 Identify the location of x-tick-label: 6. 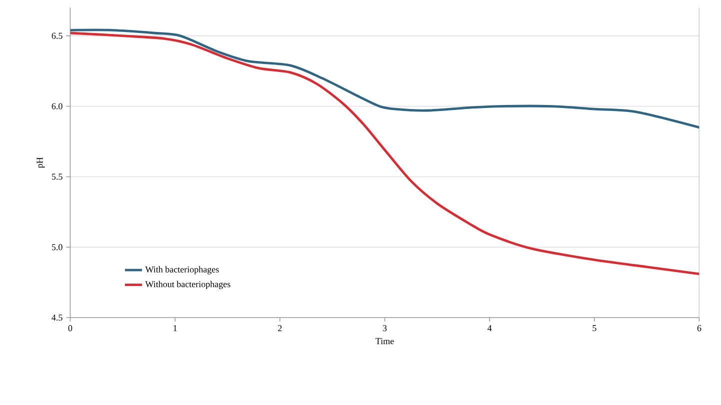
(699, 328).